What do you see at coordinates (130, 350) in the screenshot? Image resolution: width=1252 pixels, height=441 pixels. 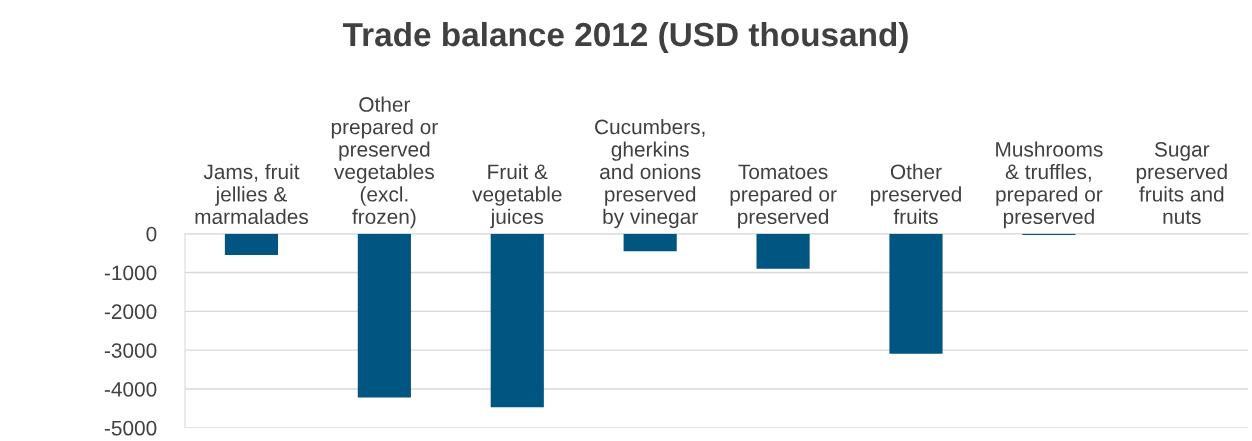 I see `y-tick-label: -3000` at bounding box center [130, 350].